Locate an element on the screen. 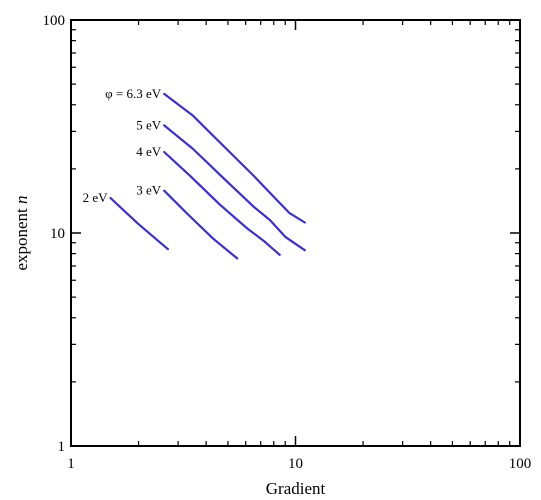 The image size is (541, 500). x-tick-label: 10 is located at coordinates (295, 464).